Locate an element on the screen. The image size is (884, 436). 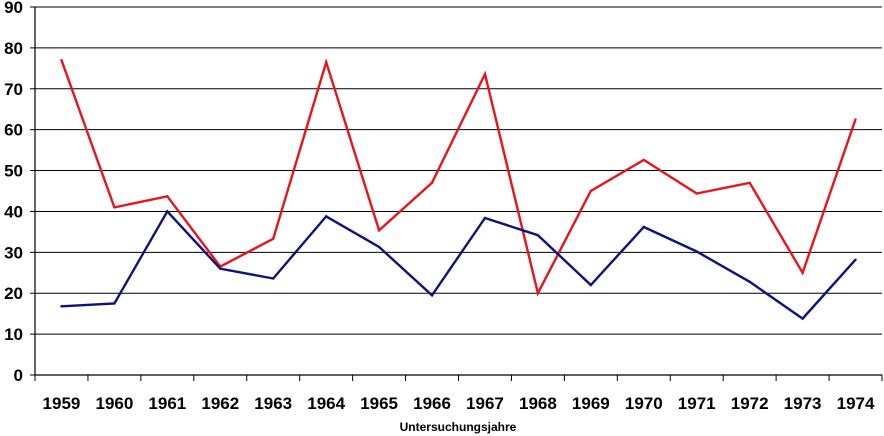
y-tick-label: 20 is located at coordinates (13, 293).